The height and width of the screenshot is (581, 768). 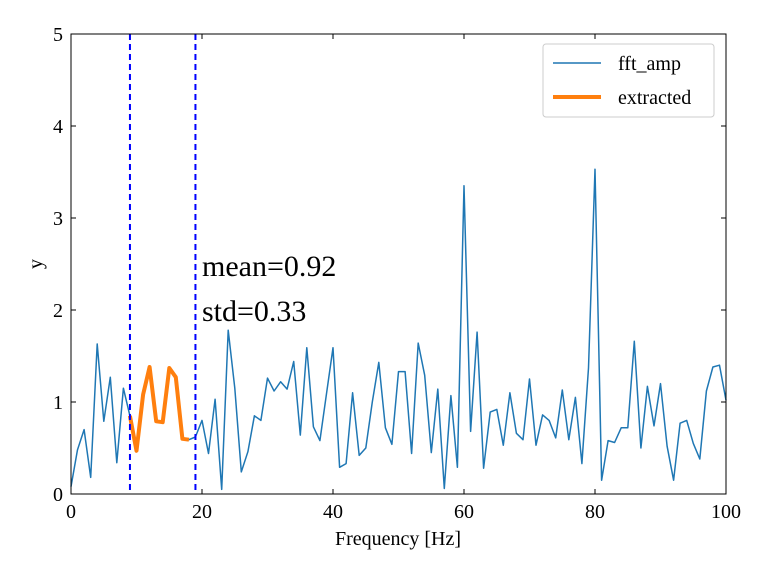 I want to click on series-line-extracted, so click(x=158, y=409).